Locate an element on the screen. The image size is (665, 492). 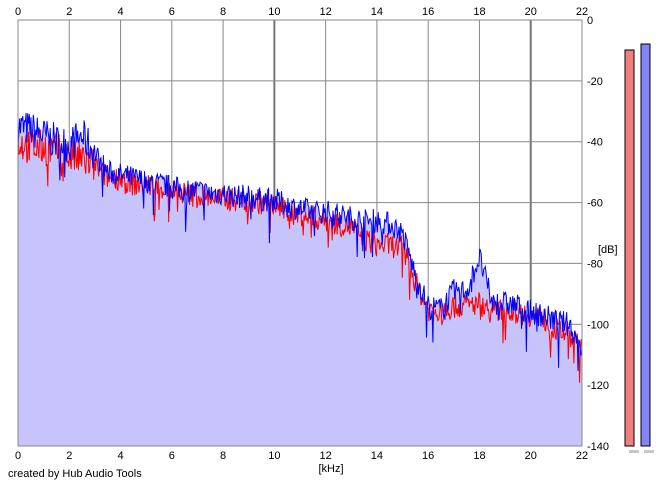
x-tick-label-top: 18 is located at coordinates (479, 12).